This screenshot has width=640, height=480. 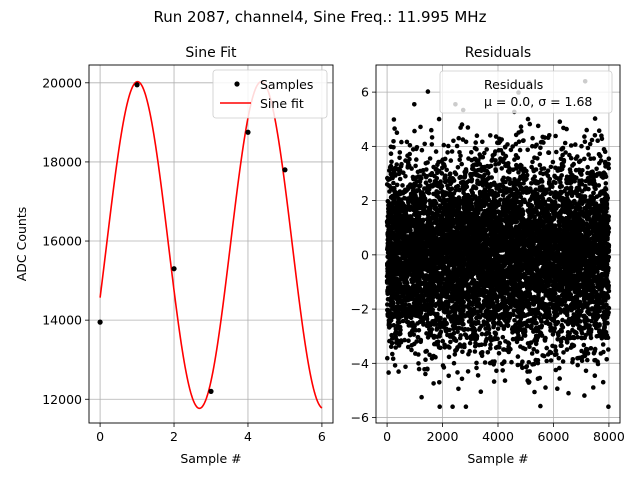 I want to click on x-tick-label: 2, so click(x=174, y=436).